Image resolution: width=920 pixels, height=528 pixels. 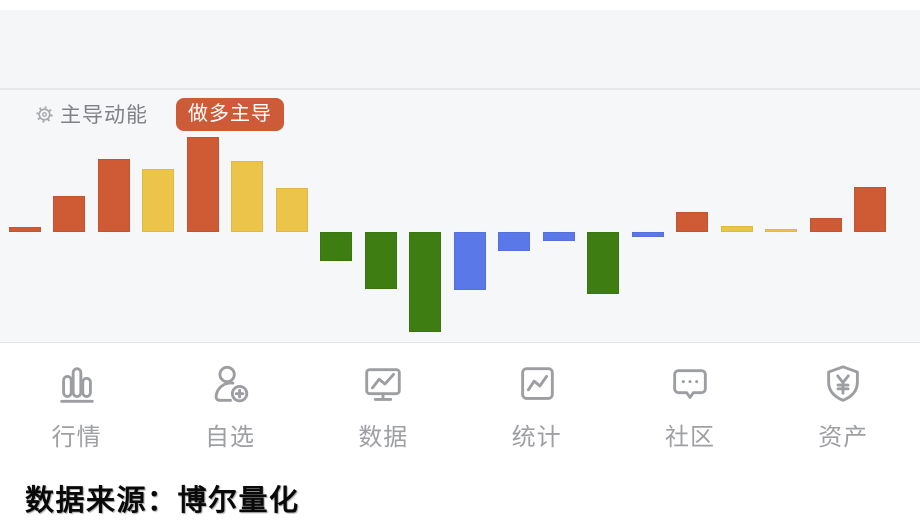 What do you see at coordinates (77, 385) in the screenshot?
I see `bar-chart-icon` at bounding box center [77, 385].